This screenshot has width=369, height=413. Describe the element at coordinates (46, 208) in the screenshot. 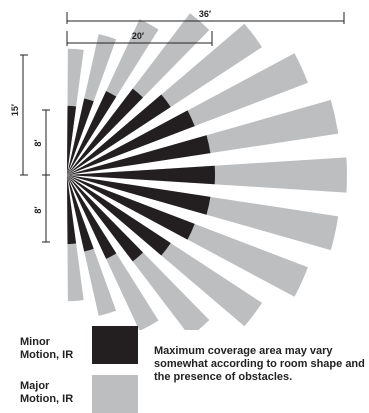

I see `dimension-lower-8ft` at that location.